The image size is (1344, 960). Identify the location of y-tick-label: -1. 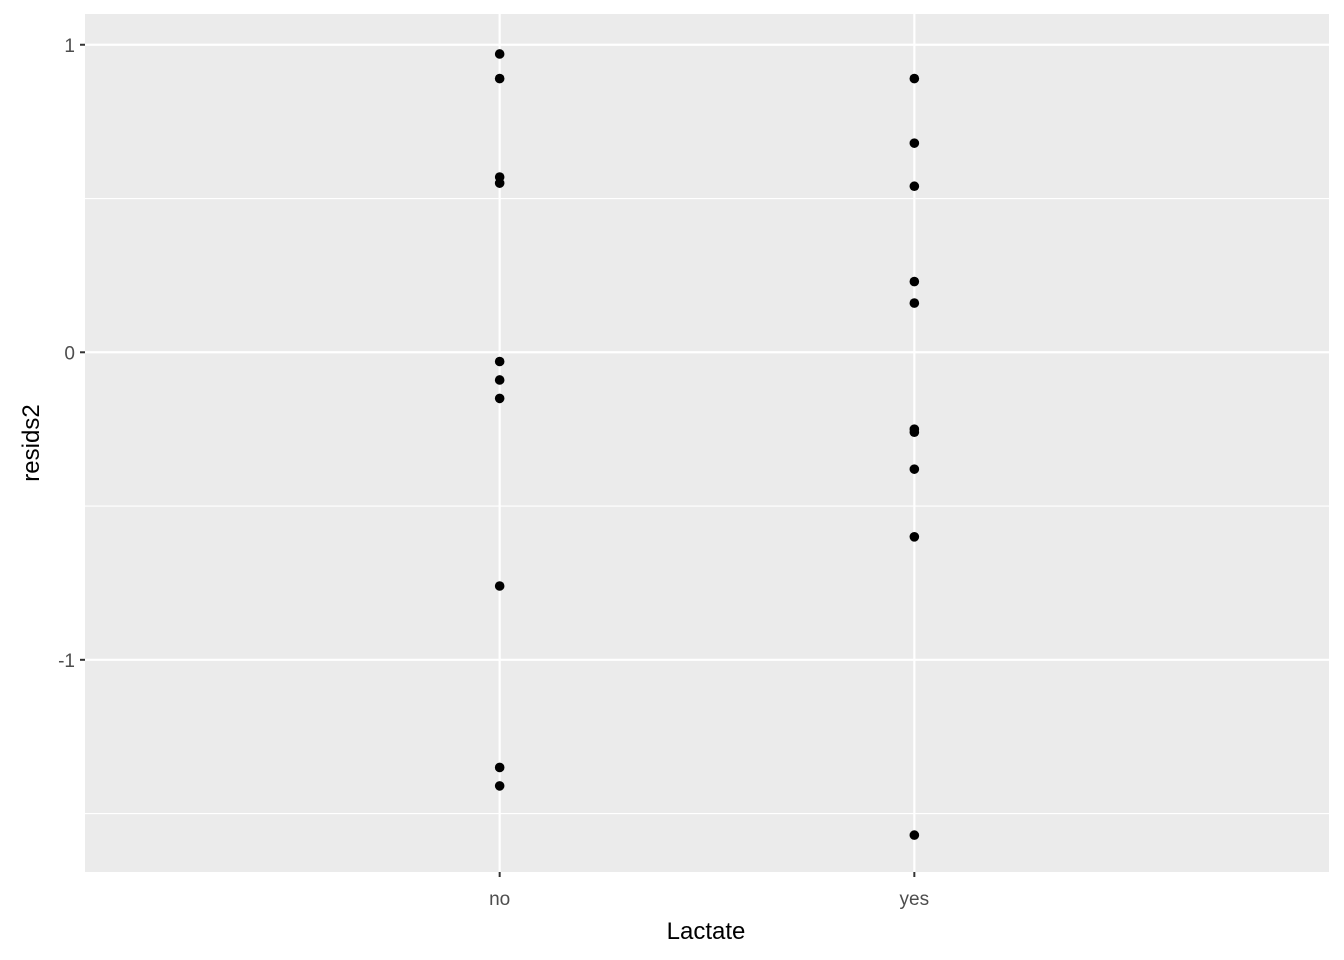
(66, 661).